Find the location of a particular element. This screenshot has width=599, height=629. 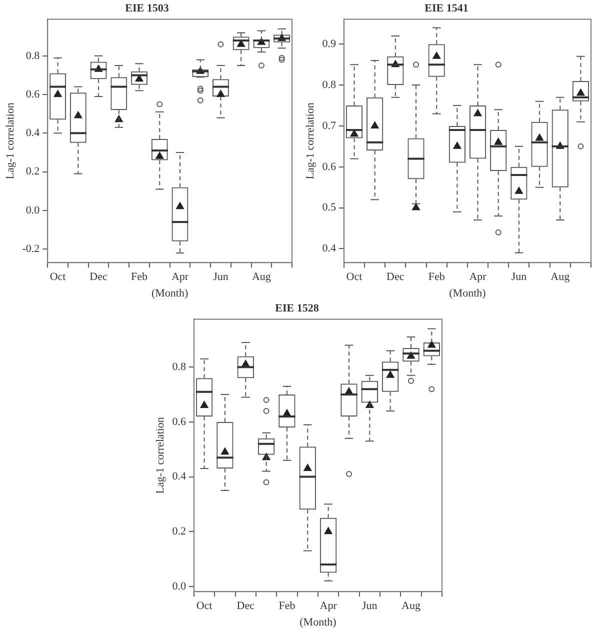

chart-title: EIE 1503 is located at coordinates (147, 8).